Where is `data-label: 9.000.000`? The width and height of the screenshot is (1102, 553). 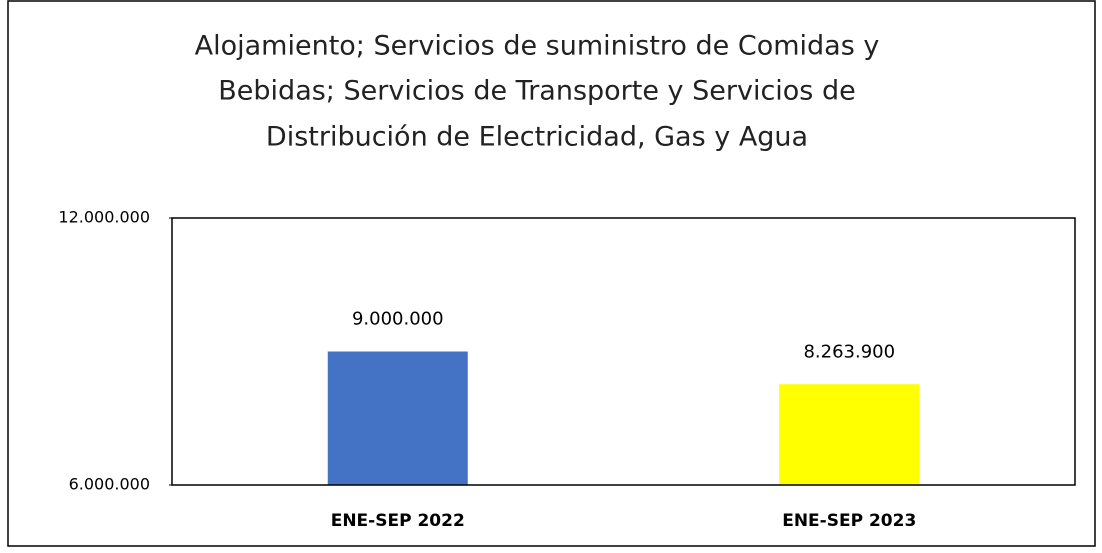 data-label: 9.000.000 is located at coordinates (398, 319).